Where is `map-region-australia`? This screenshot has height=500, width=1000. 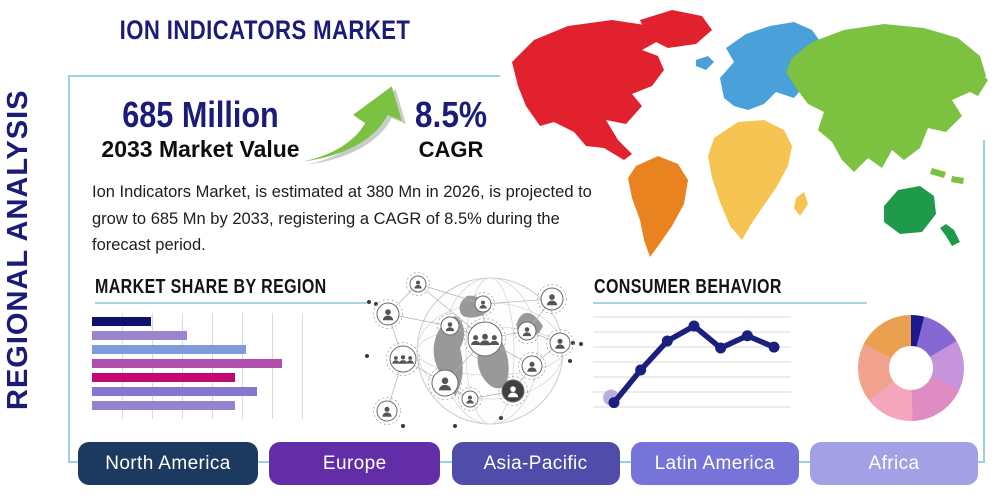 map-region-australia is located at coordinates (910, 210).